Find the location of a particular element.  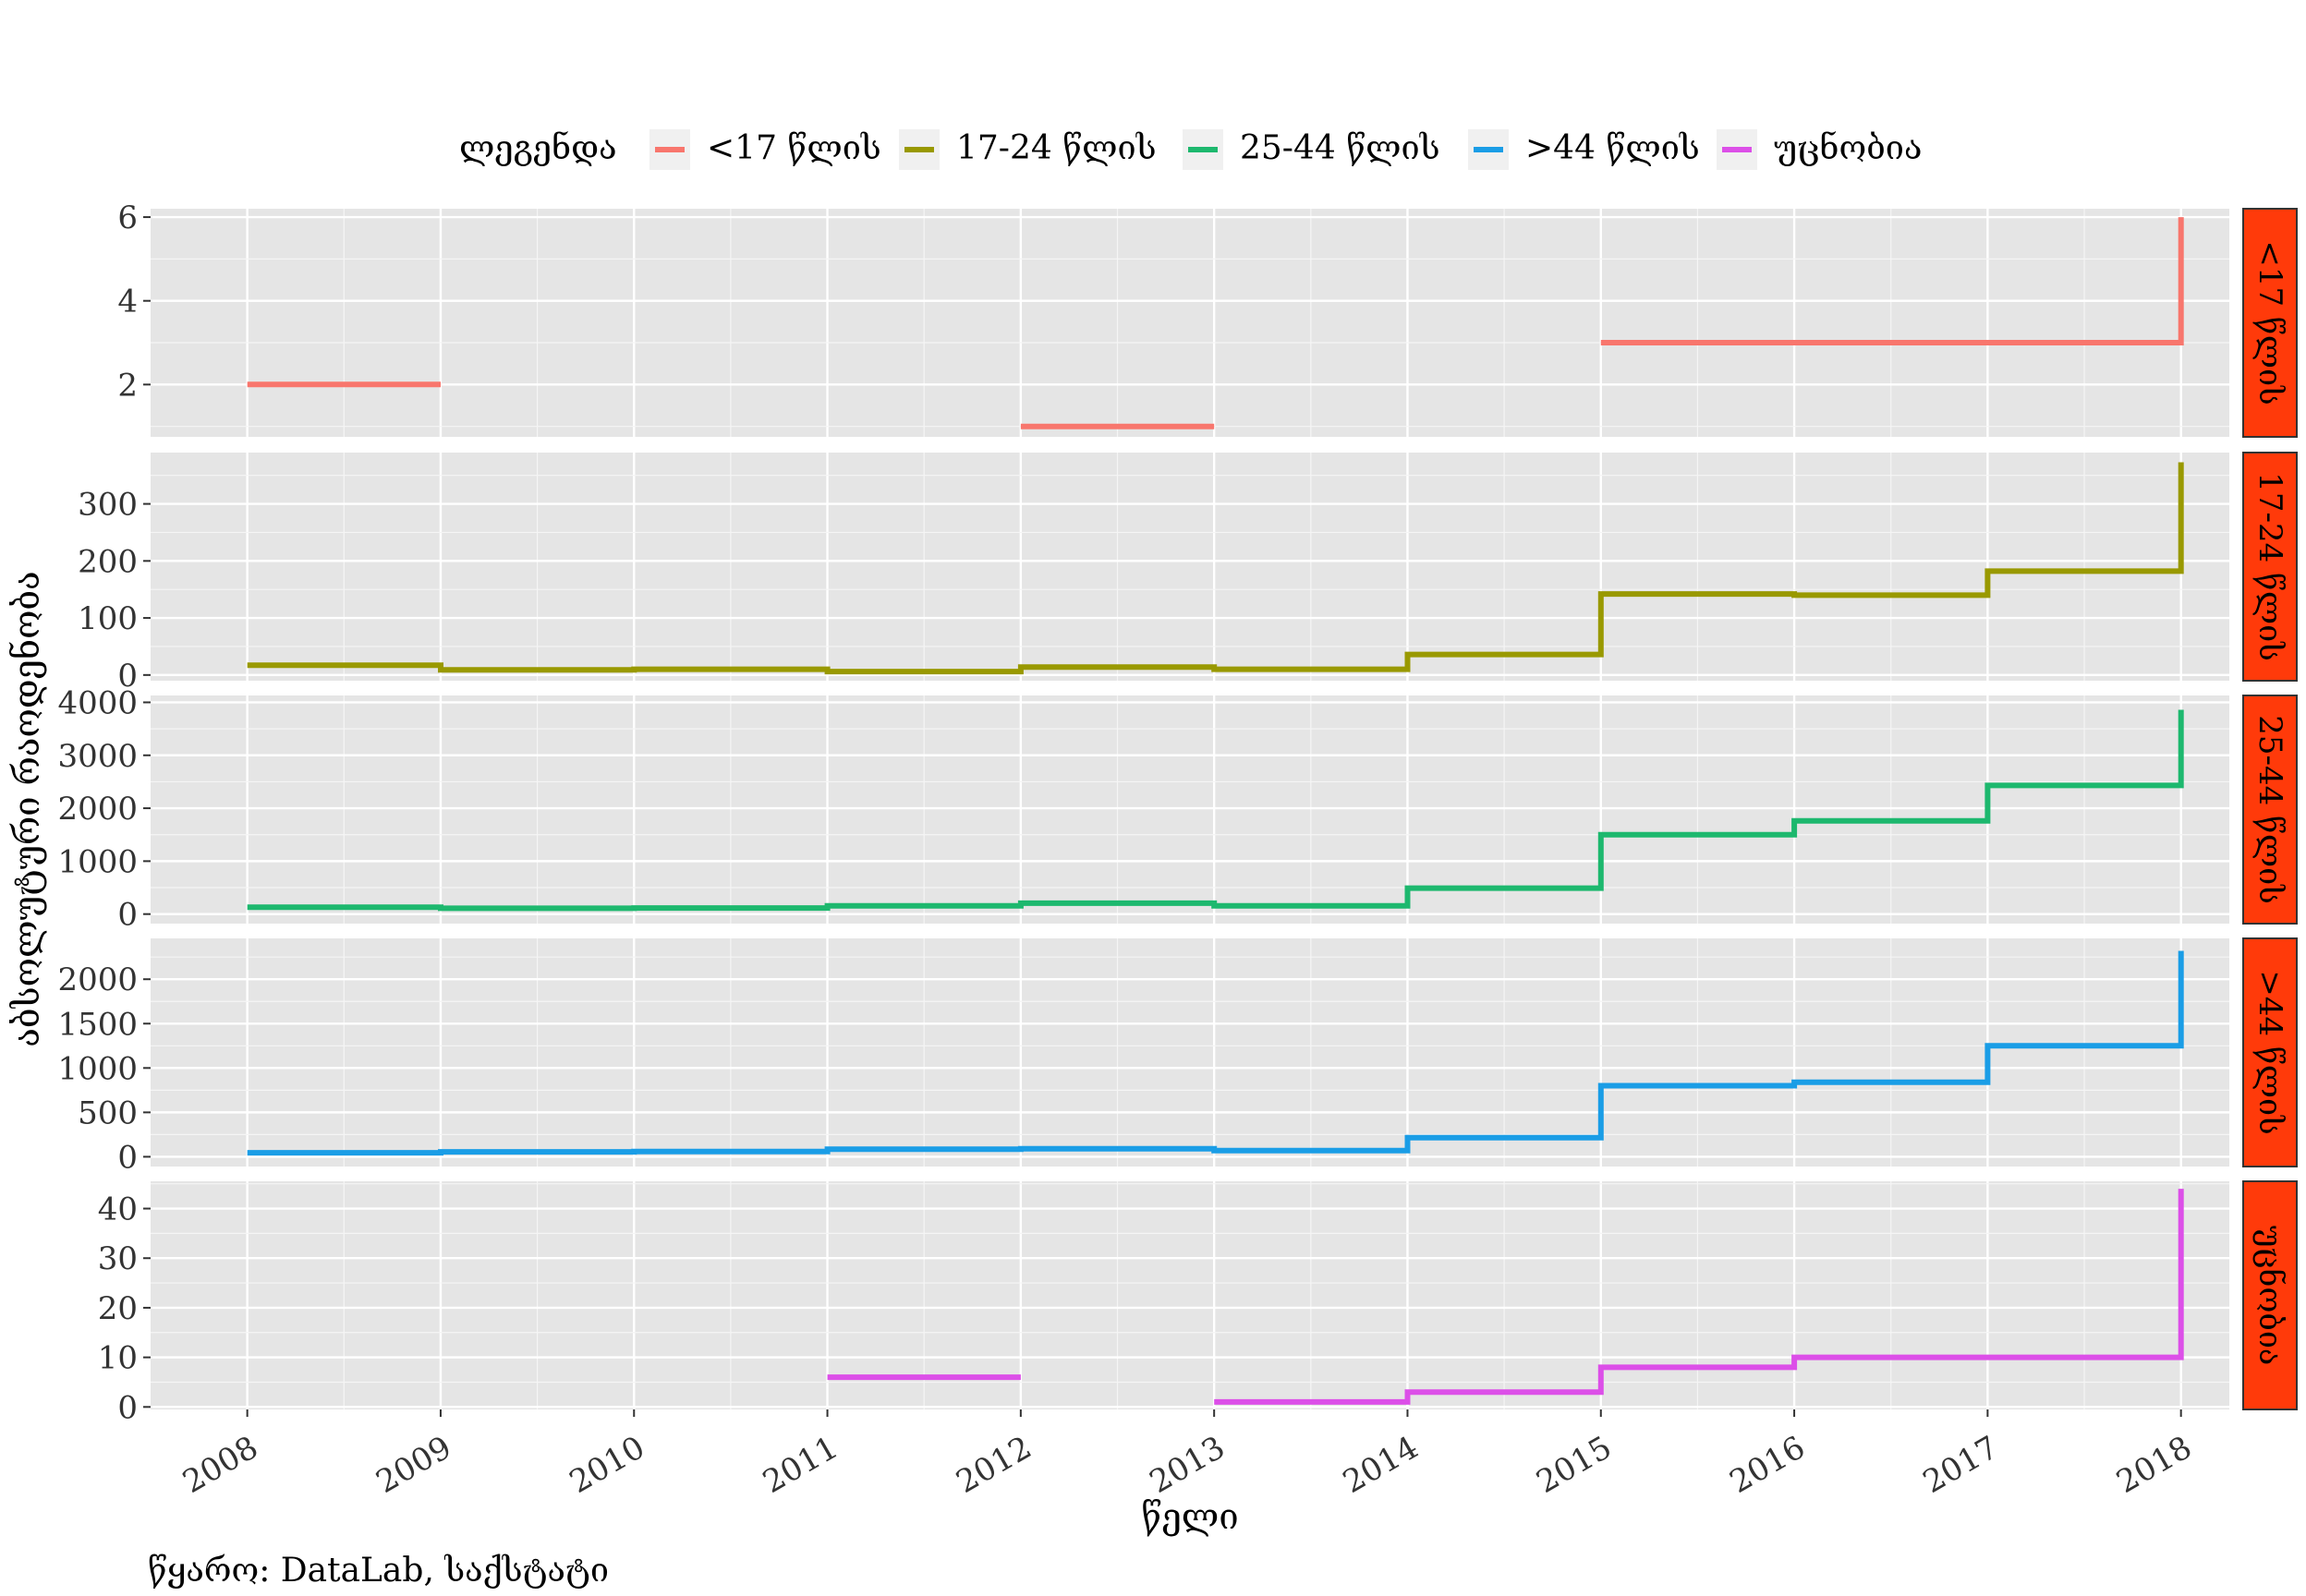

x-tick-label: 2015 is located at coordinates (1574, 1465).